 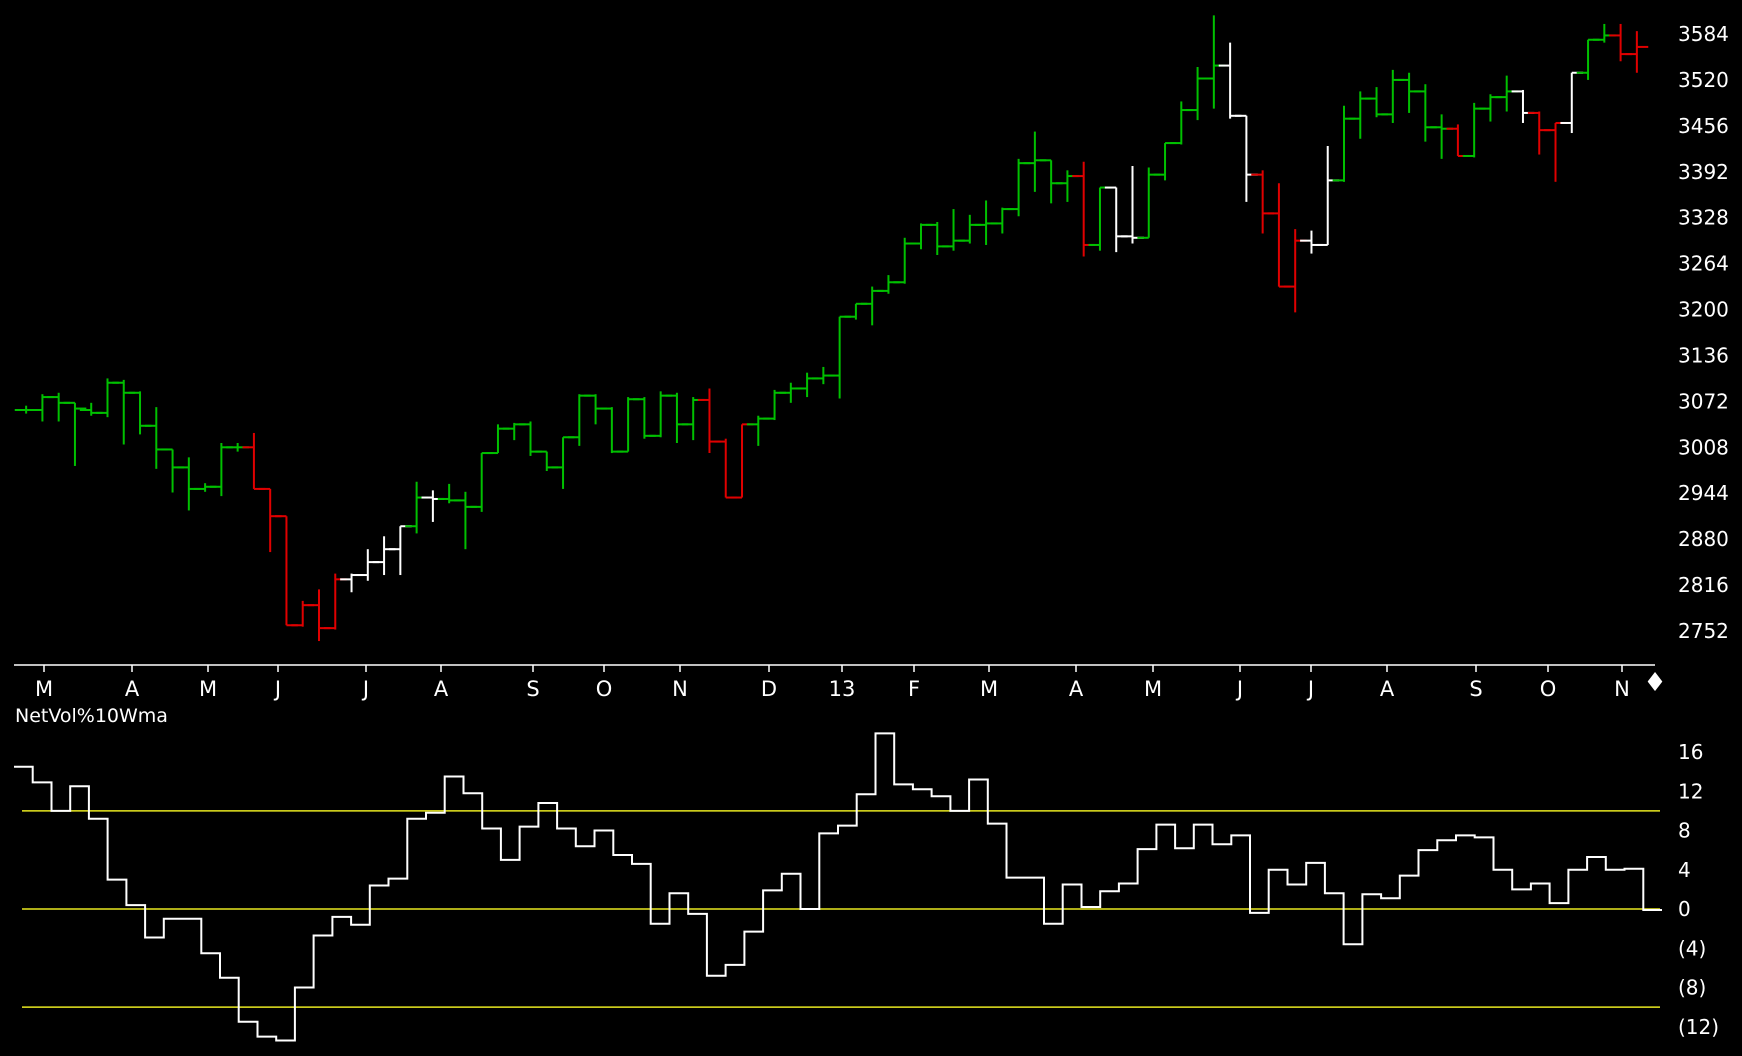 I want to click on price-y-tick-label: 3520, so click(x=1703, y=80).